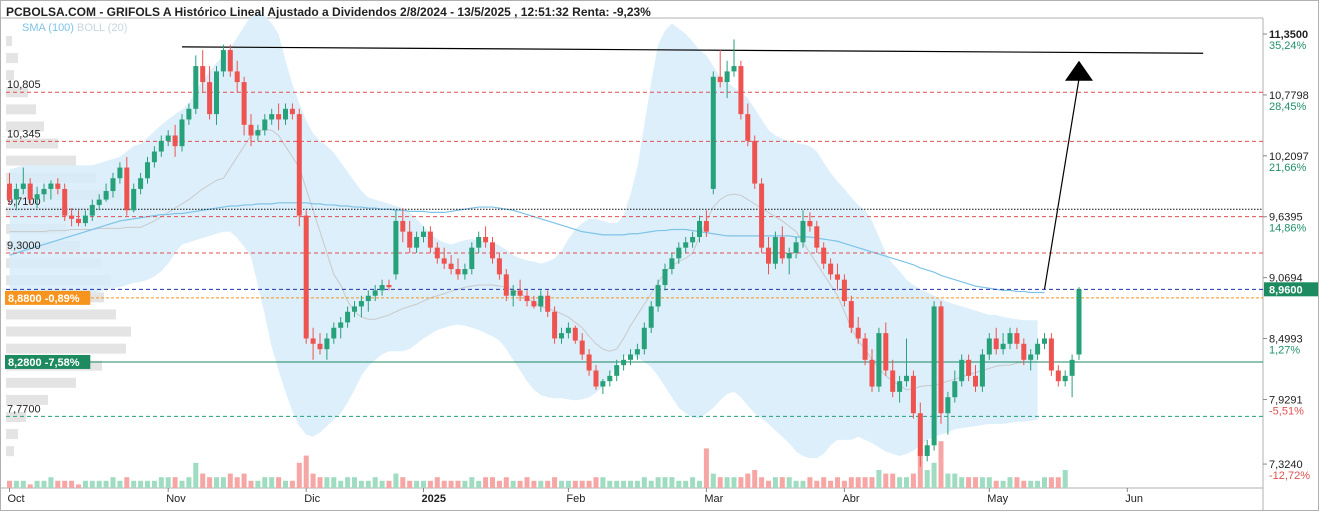  I want to click on x-tick-label: Mar, so click(713, 499).